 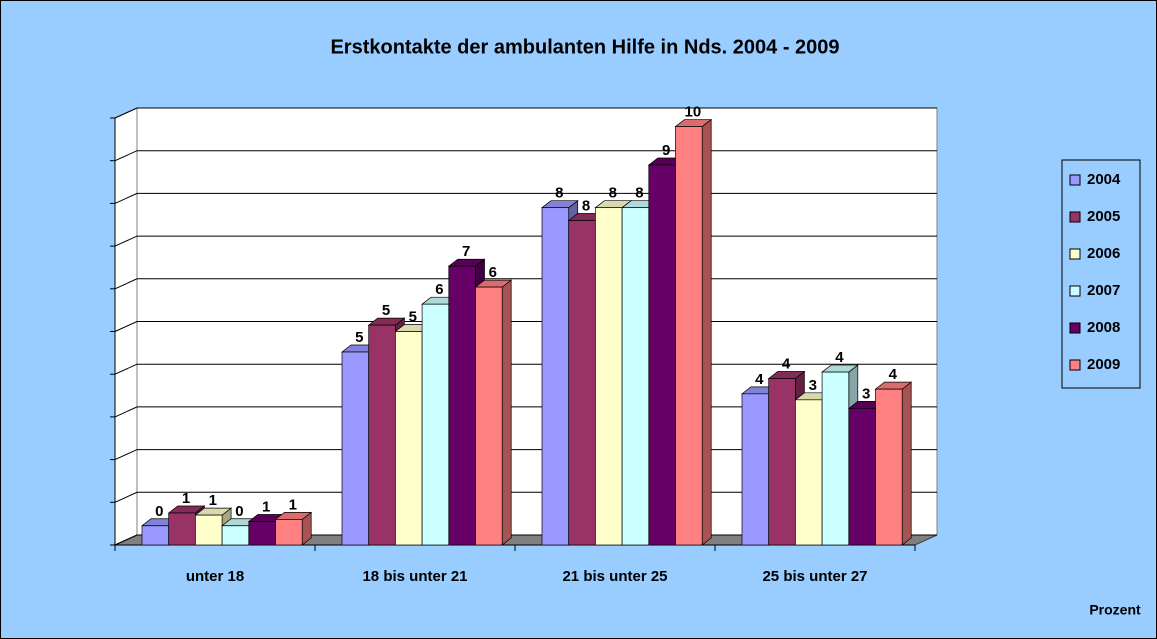 What do you see at coordinates (466, 251) in the screenshot?
I see `data-label: 7` at bounding box center [466, 251].